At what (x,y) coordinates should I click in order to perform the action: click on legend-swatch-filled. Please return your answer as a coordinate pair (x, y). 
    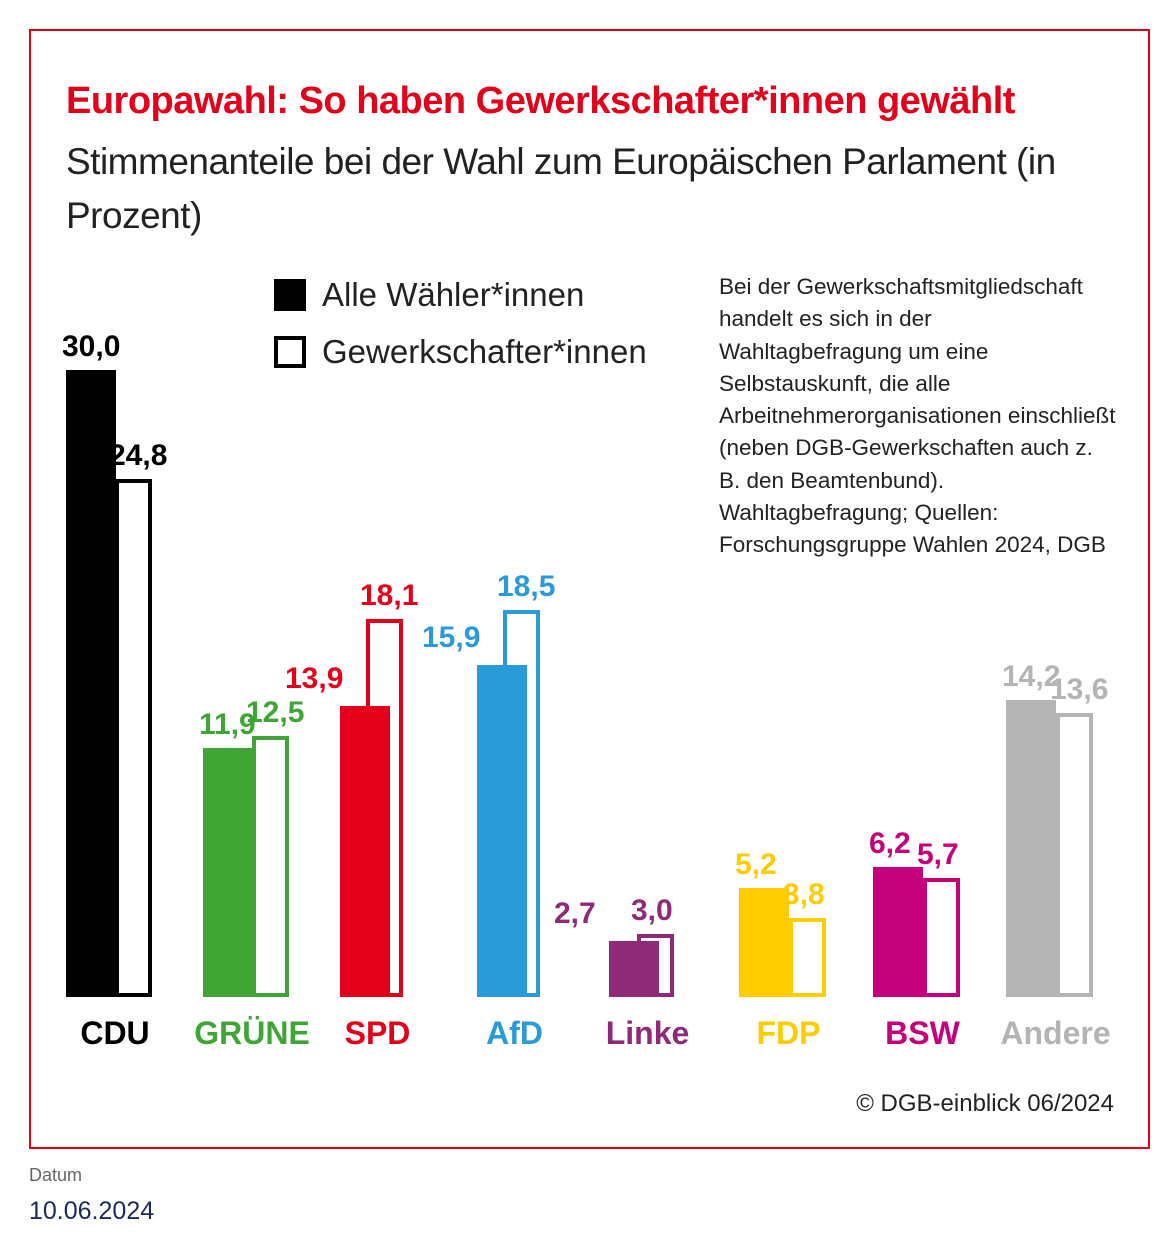
    Looking at the image, I should click on (290, 295).